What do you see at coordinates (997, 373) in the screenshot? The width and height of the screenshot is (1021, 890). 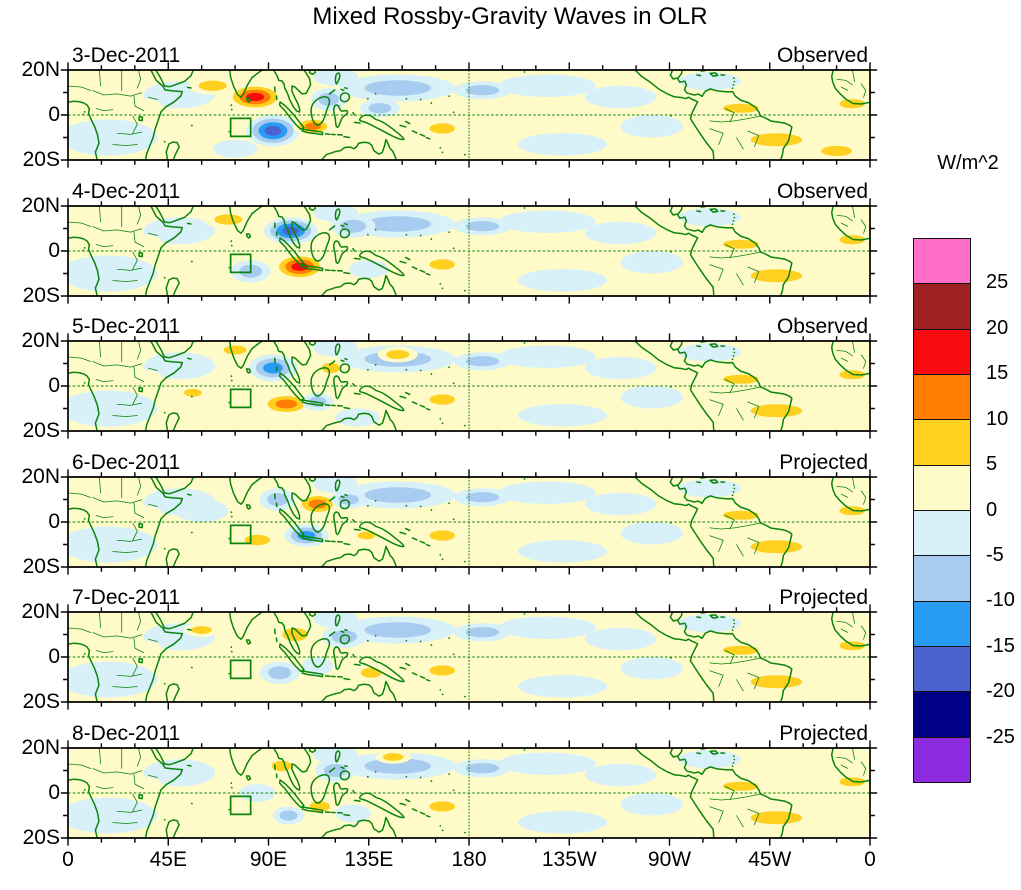 I see `colorbar-tick-label: 15` at bounding box center [997, 373].